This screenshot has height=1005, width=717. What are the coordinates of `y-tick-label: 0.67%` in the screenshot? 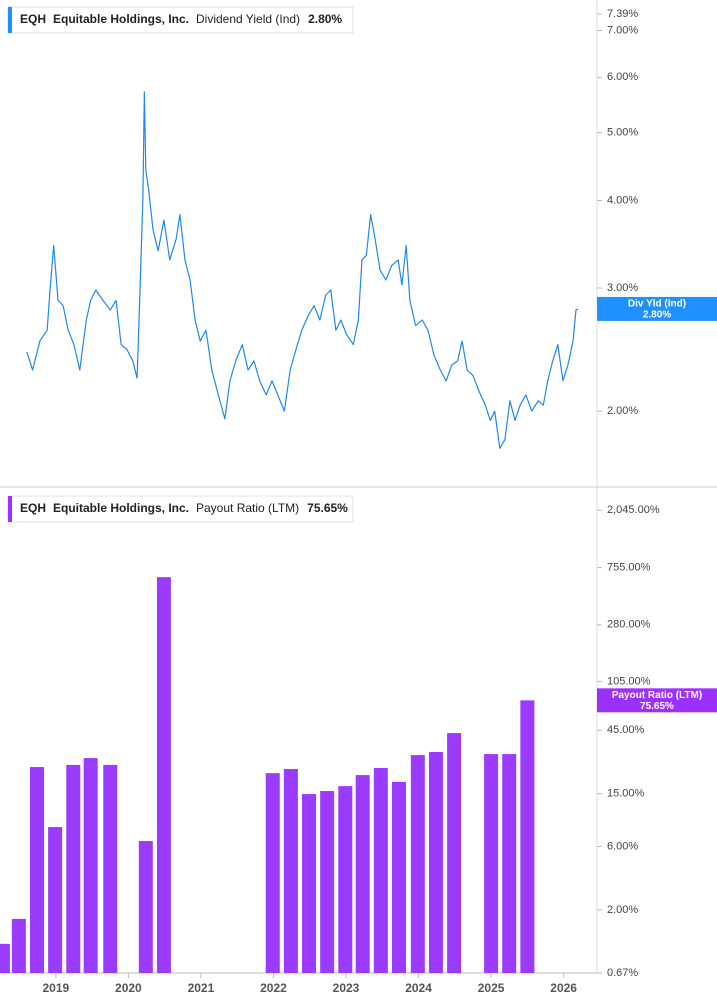 It's located at (622, 973).